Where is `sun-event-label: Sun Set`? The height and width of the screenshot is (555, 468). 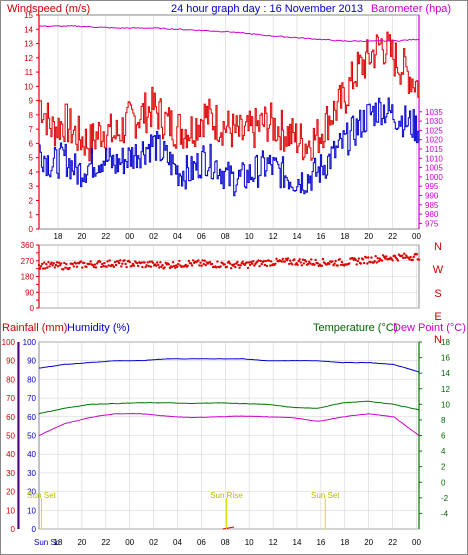 sun-event-label: Sun Set is located at coordinates (325, 495).